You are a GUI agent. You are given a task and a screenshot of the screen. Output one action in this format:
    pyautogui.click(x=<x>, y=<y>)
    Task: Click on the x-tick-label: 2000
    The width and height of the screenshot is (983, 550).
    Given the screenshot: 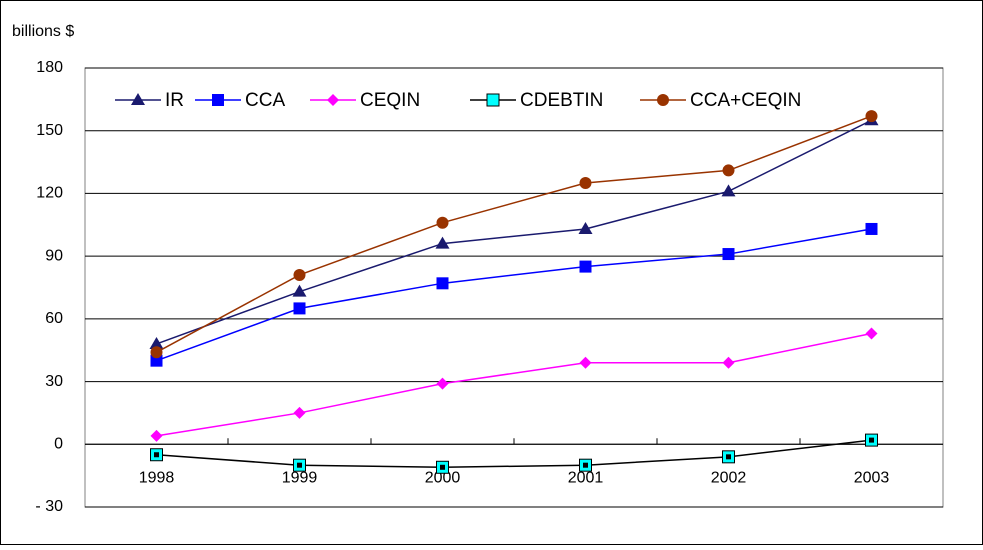 What is the action you would take?
    pyautogui.click(x=443, y=478)
    